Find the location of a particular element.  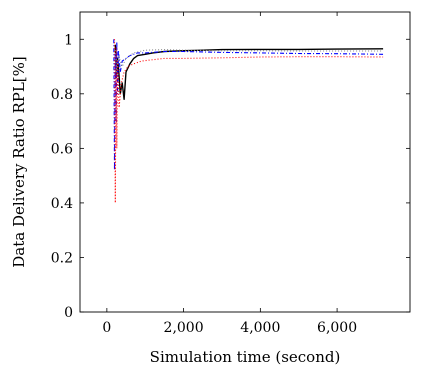

y-tick-label: 0.6 is located at coordinates (62, 149).